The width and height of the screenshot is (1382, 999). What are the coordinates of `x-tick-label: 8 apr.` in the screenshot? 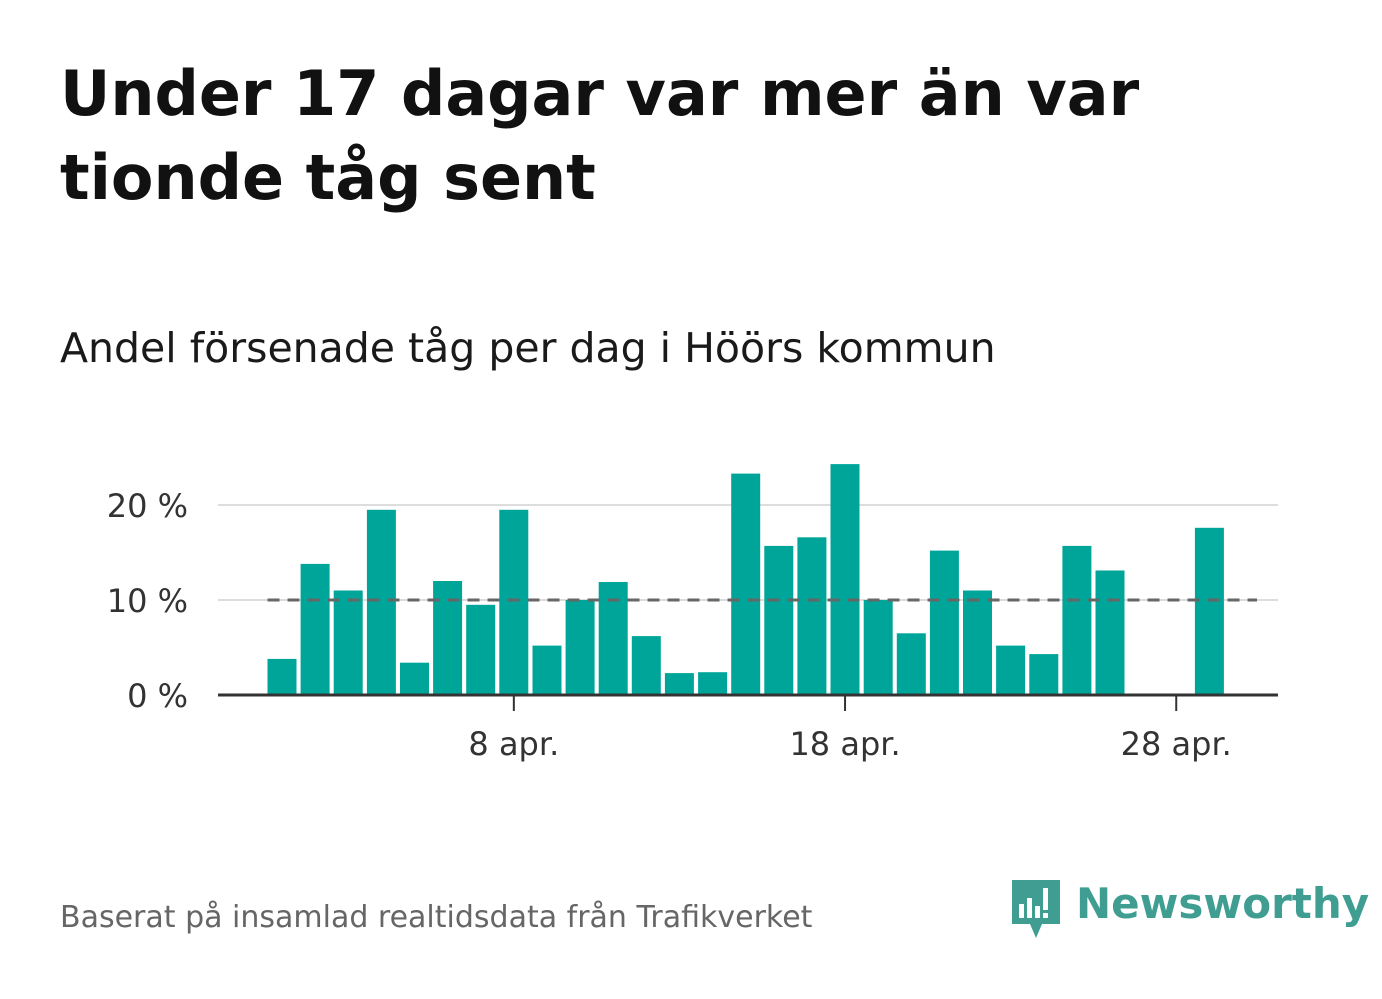 It's located at (513, 744).